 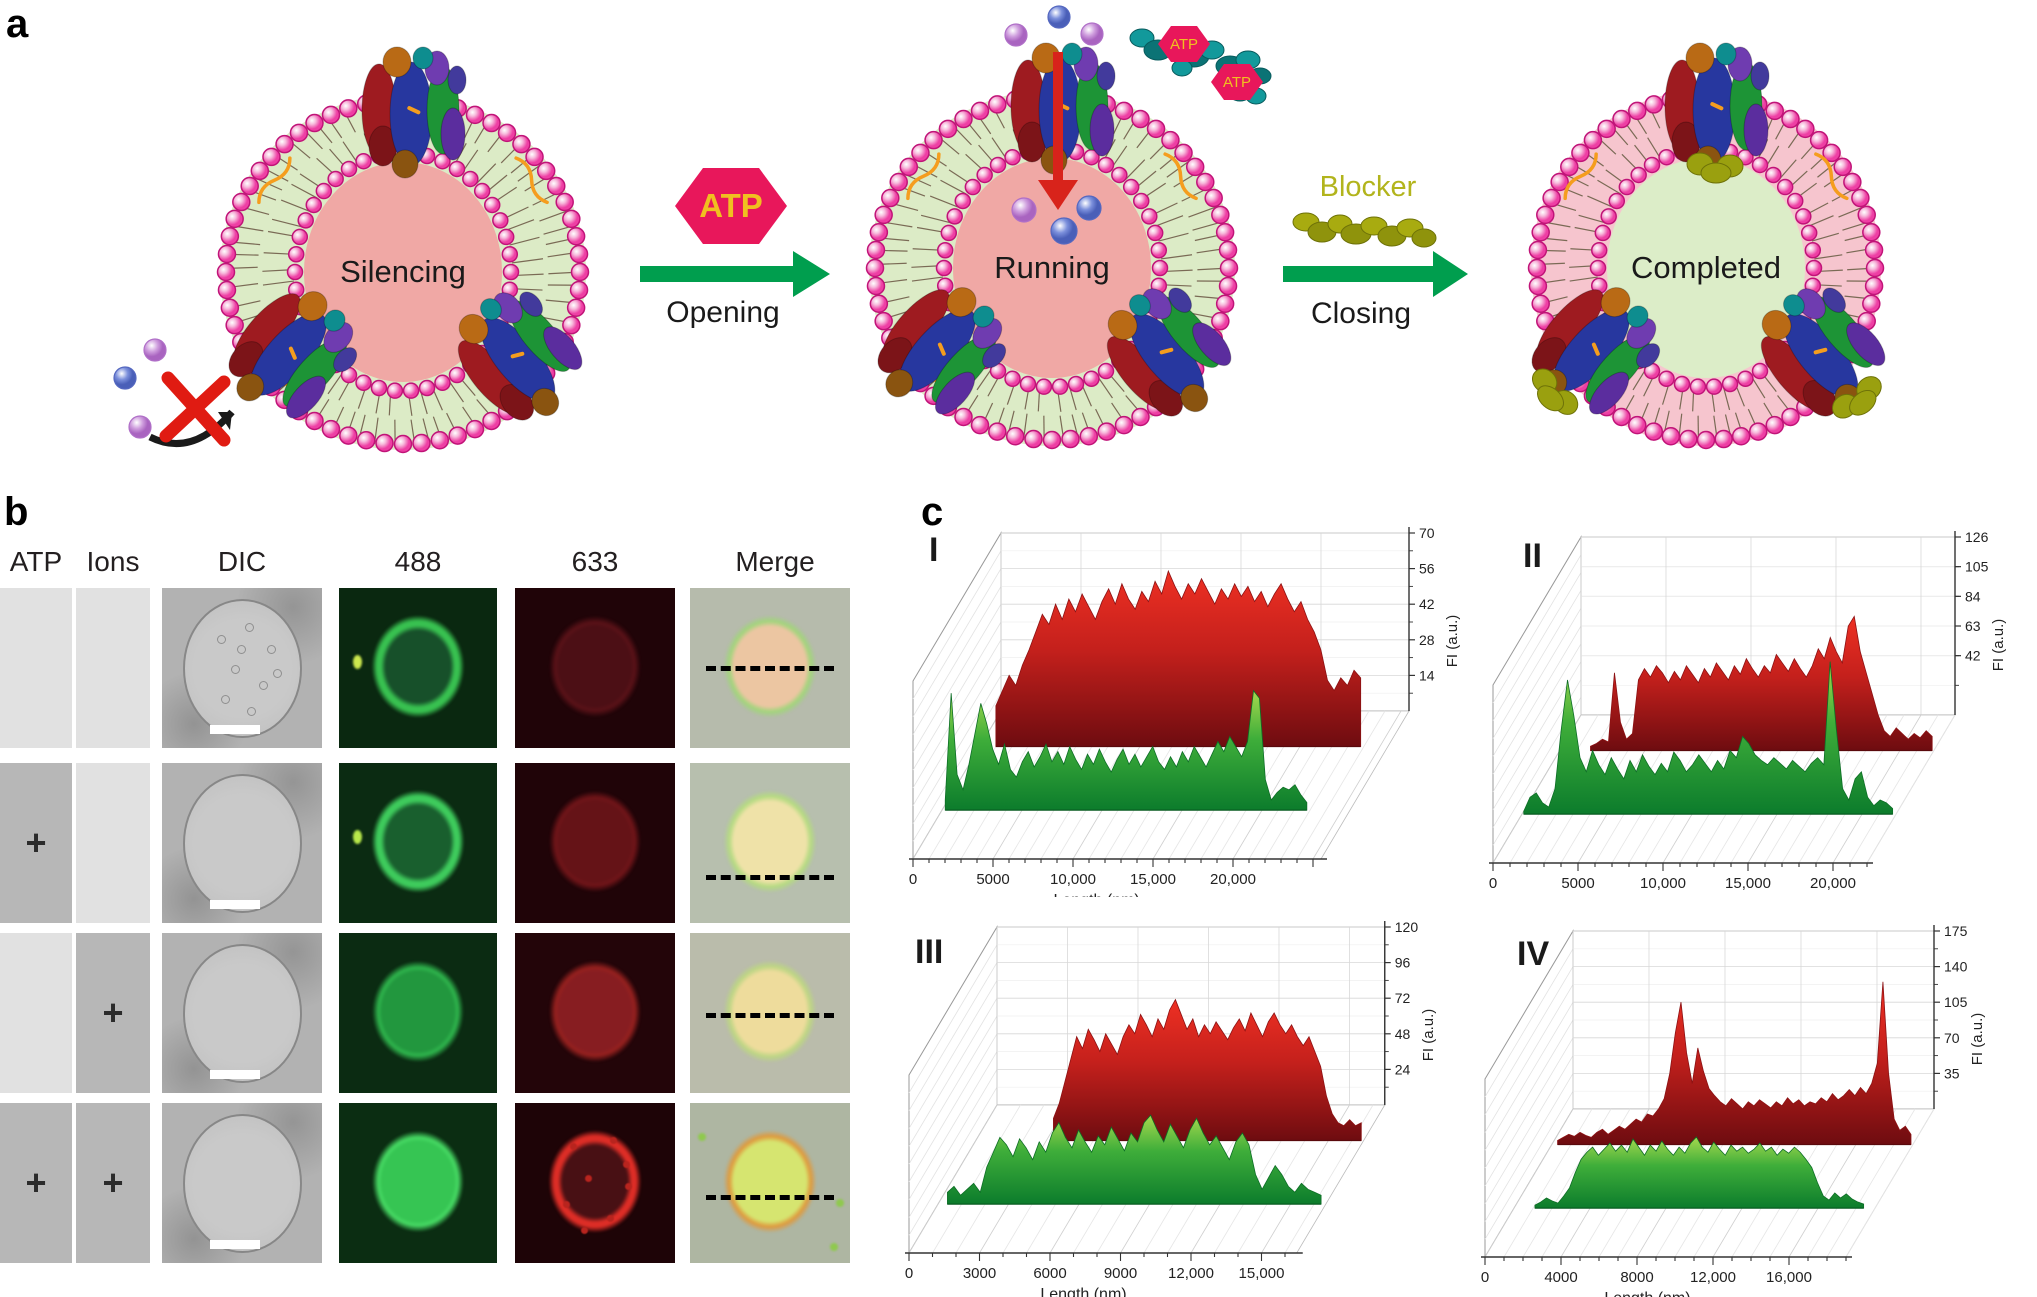 What do you see at coordinates (242, 668) in the screenshot?
I see `dic-vesicle` at bounding box center [242, 668].